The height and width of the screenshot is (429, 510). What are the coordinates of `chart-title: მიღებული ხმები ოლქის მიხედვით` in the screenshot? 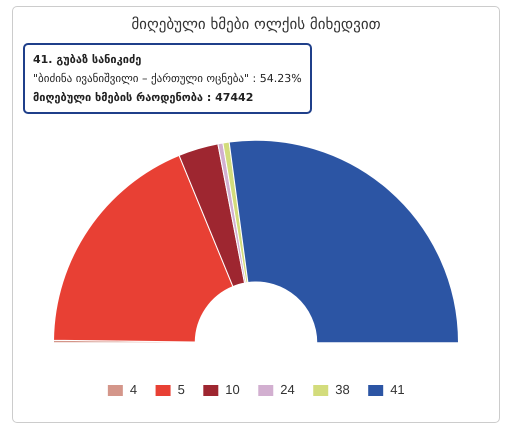 It's located at (256, 24).